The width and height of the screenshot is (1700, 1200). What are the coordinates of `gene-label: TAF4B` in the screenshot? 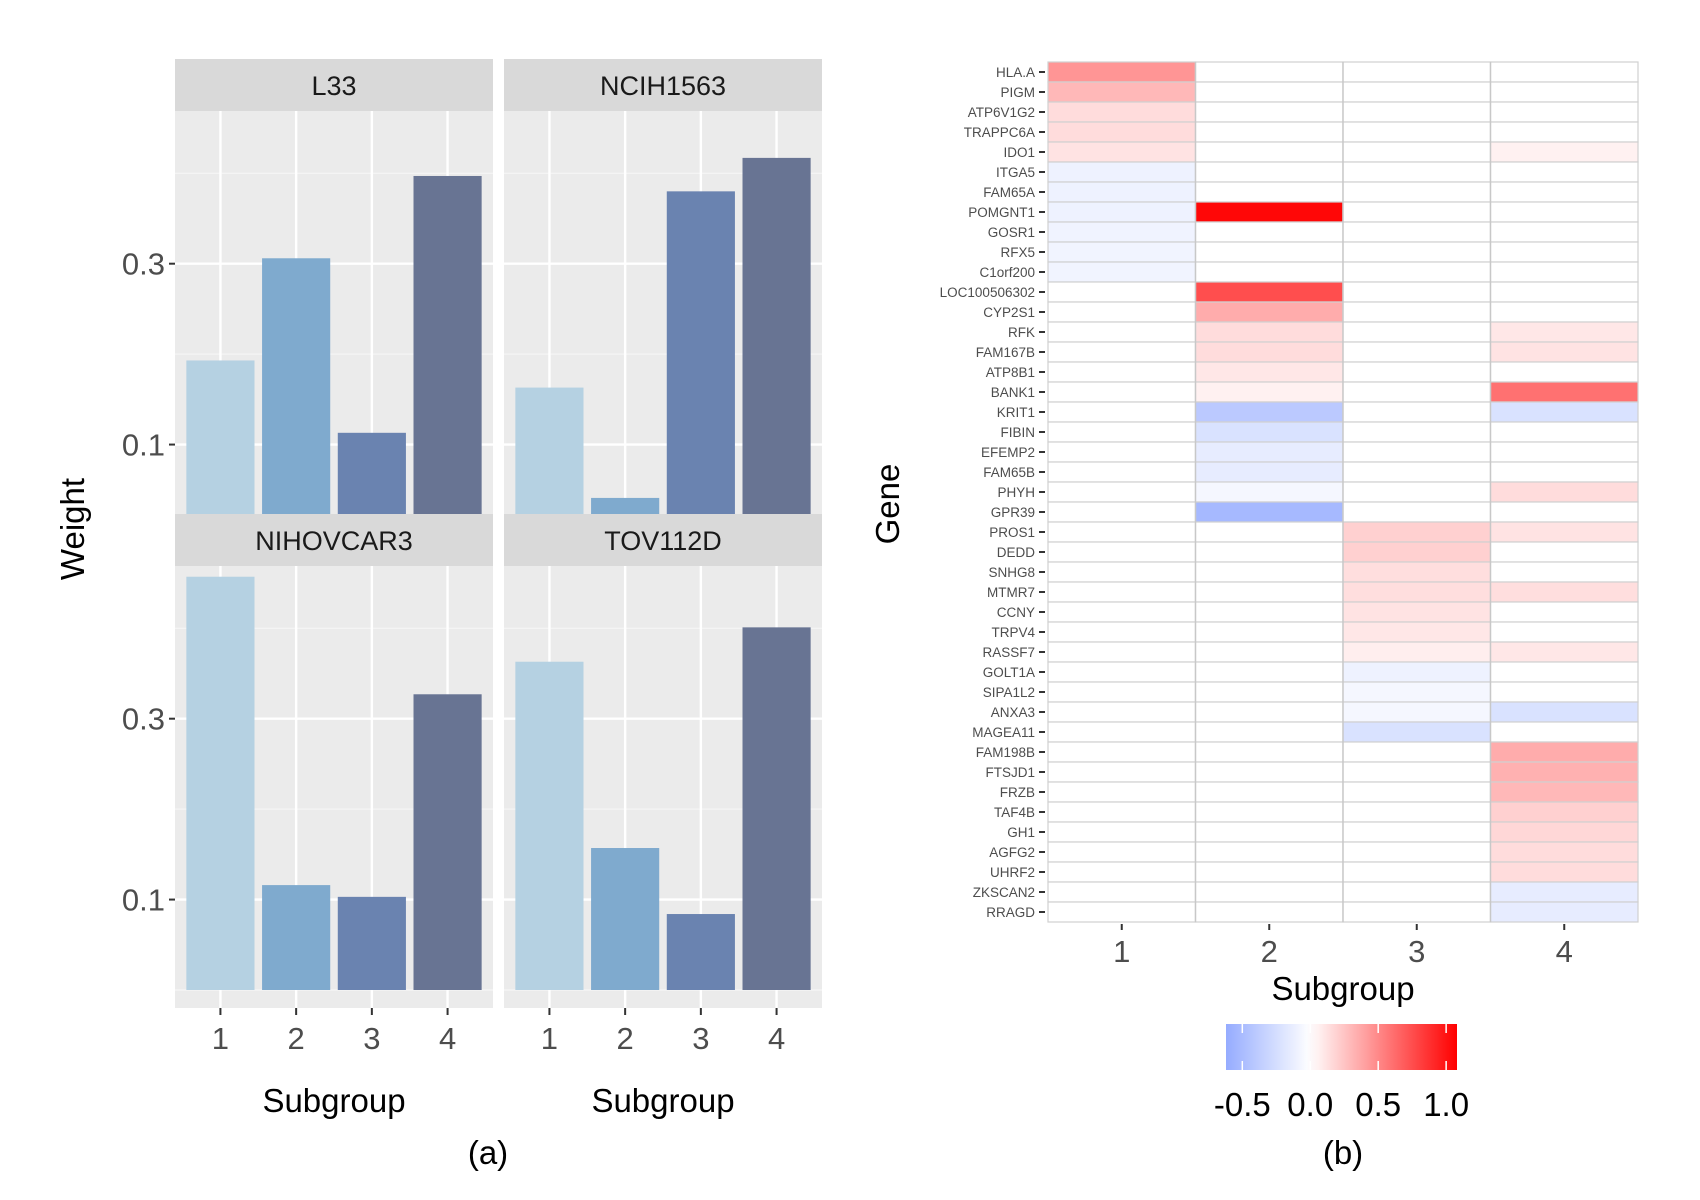 It's located at (1014, 812).